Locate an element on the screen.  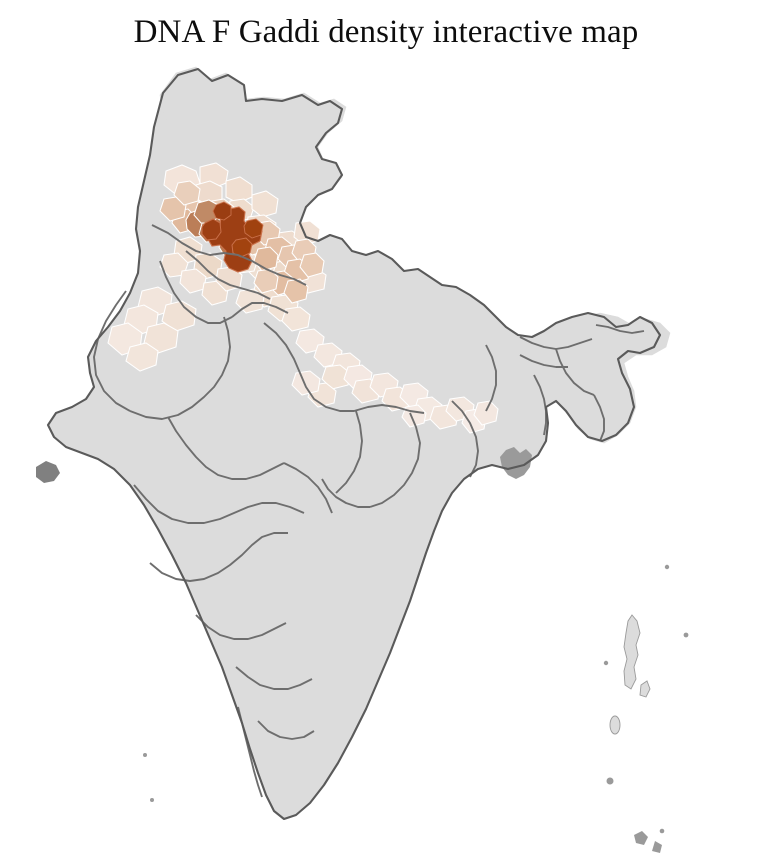
andaman-nicobar-islands is located at coordinates (646, 708).